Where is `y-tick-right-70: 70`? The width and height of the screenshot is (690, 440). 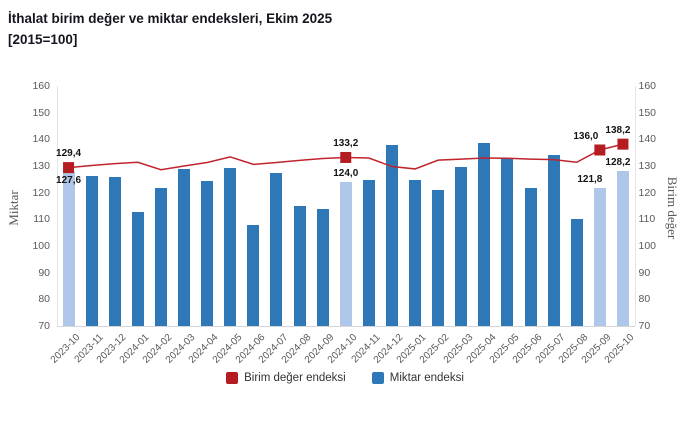
y-tick-right-70: 70 is located at coordinates (644, 326).